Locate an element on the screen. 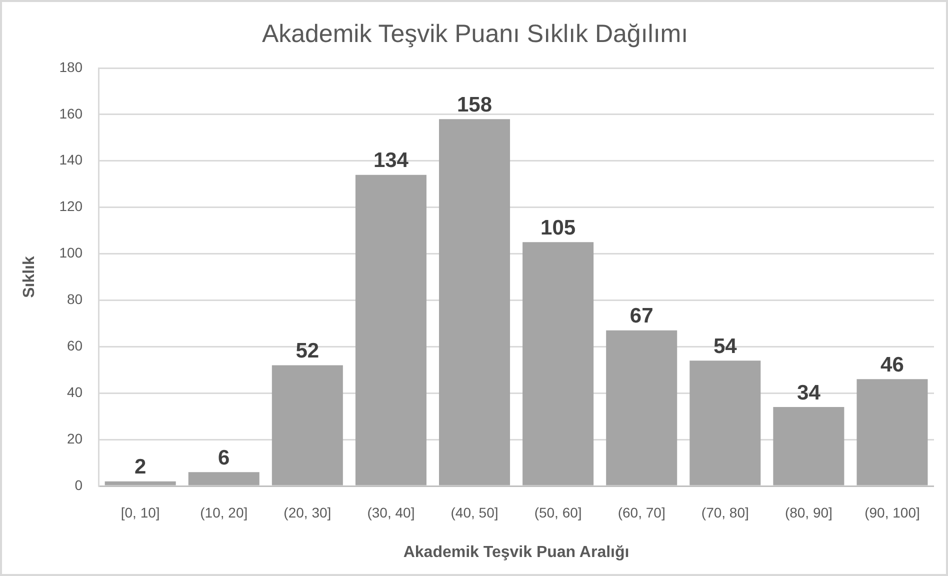  data-label: 46 is located at coordinates (892, 364).